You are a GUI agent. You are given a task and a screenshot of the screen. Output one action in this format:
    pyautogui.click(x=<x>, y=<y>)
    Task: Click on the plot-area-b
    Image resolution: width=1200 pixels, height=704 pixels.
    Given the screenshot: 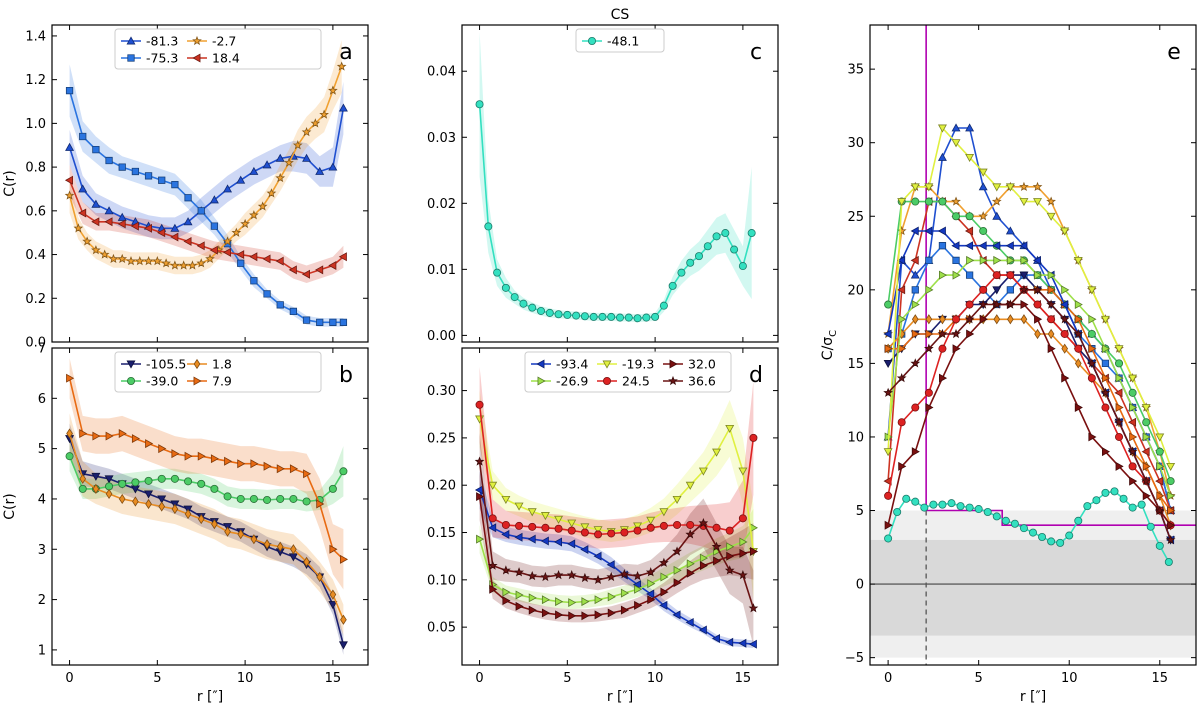 What is the action you would take?
    pyautogui.click(x=207, y=506)
    